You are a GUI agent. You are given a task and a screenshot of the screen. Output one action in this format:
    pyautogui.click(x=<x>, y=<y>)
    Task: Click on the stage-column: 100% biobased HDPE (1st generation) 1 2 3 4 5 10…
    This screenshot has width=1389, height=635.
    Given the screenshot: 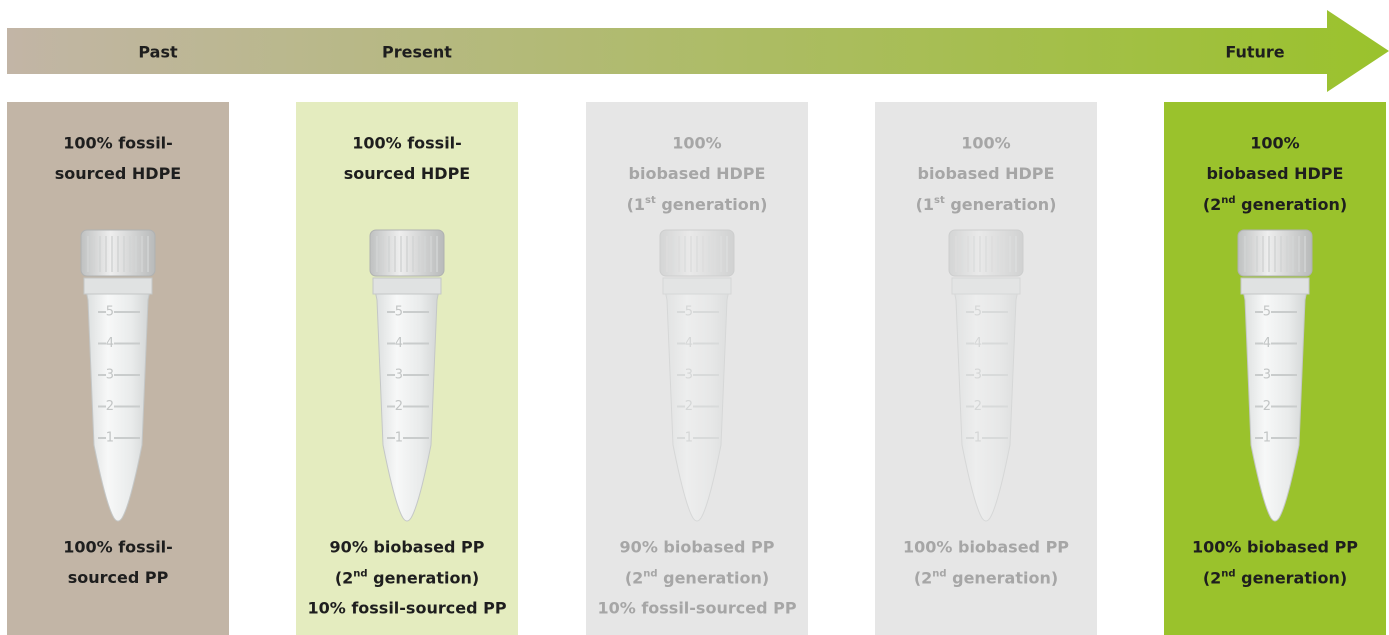 What is the action you would take?
    pyautogui.click(x=986, y=368)
    